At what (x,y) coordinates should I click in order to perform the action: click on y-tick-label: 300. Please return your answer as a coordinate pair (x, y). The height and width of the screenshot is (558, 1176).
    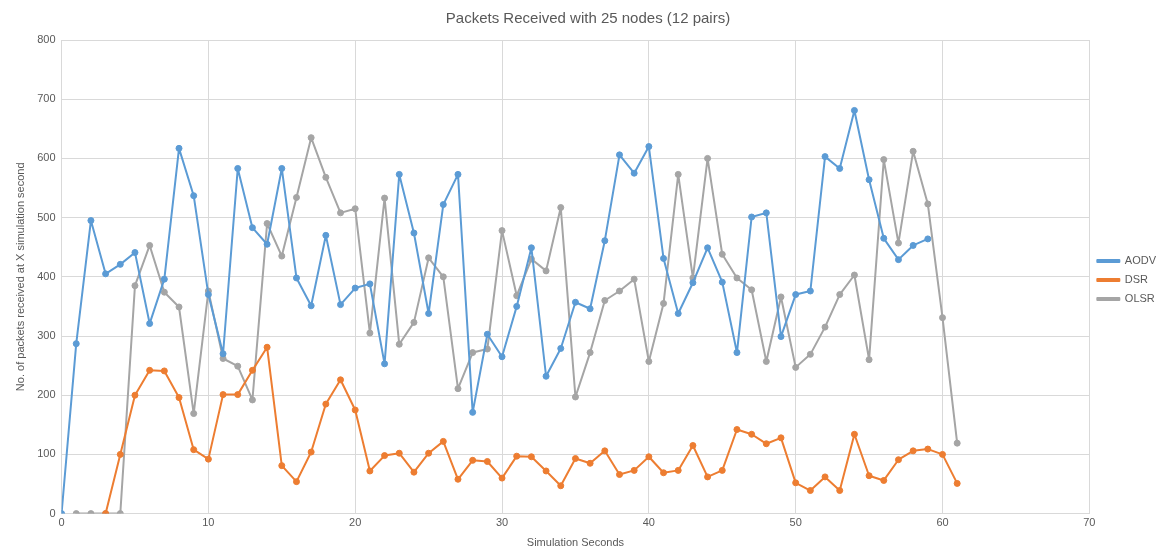
    Looking at the image, I should click on (46, 335).